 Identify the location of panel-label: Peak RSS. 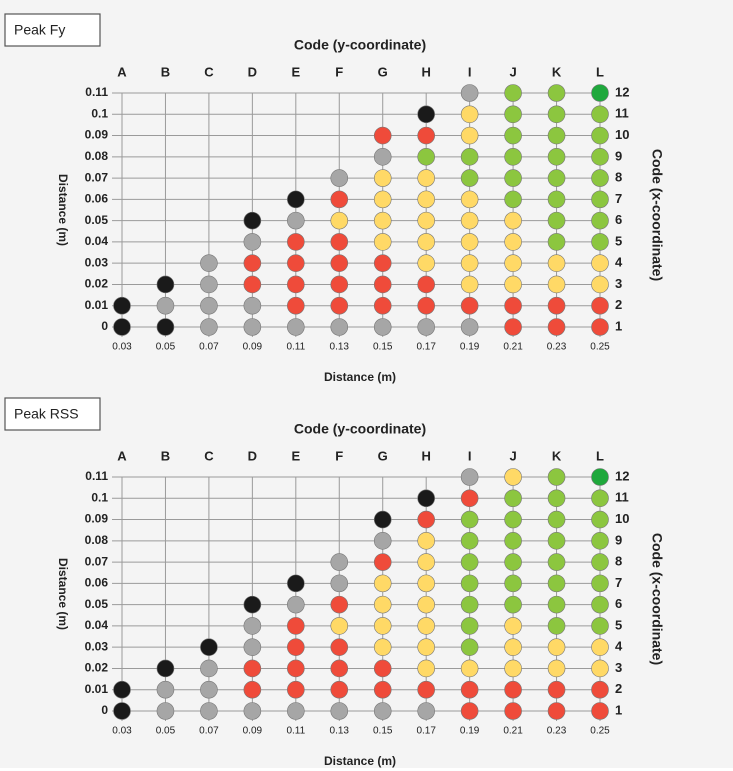
(46, 414).